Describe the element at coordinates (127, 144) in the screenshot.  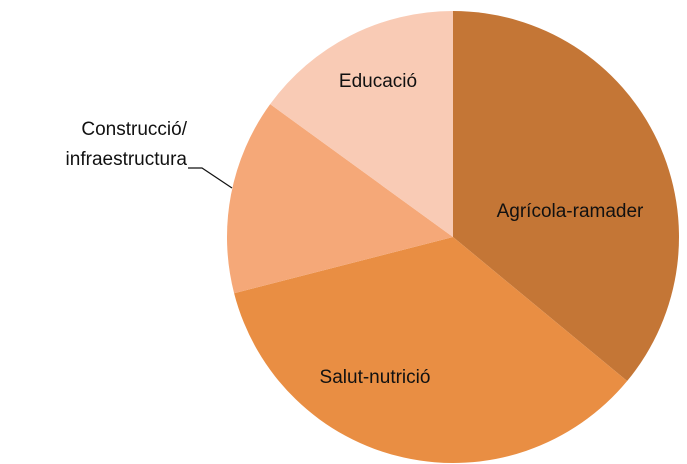
I see `slice-label: Construcció/infraestructura` at that location.